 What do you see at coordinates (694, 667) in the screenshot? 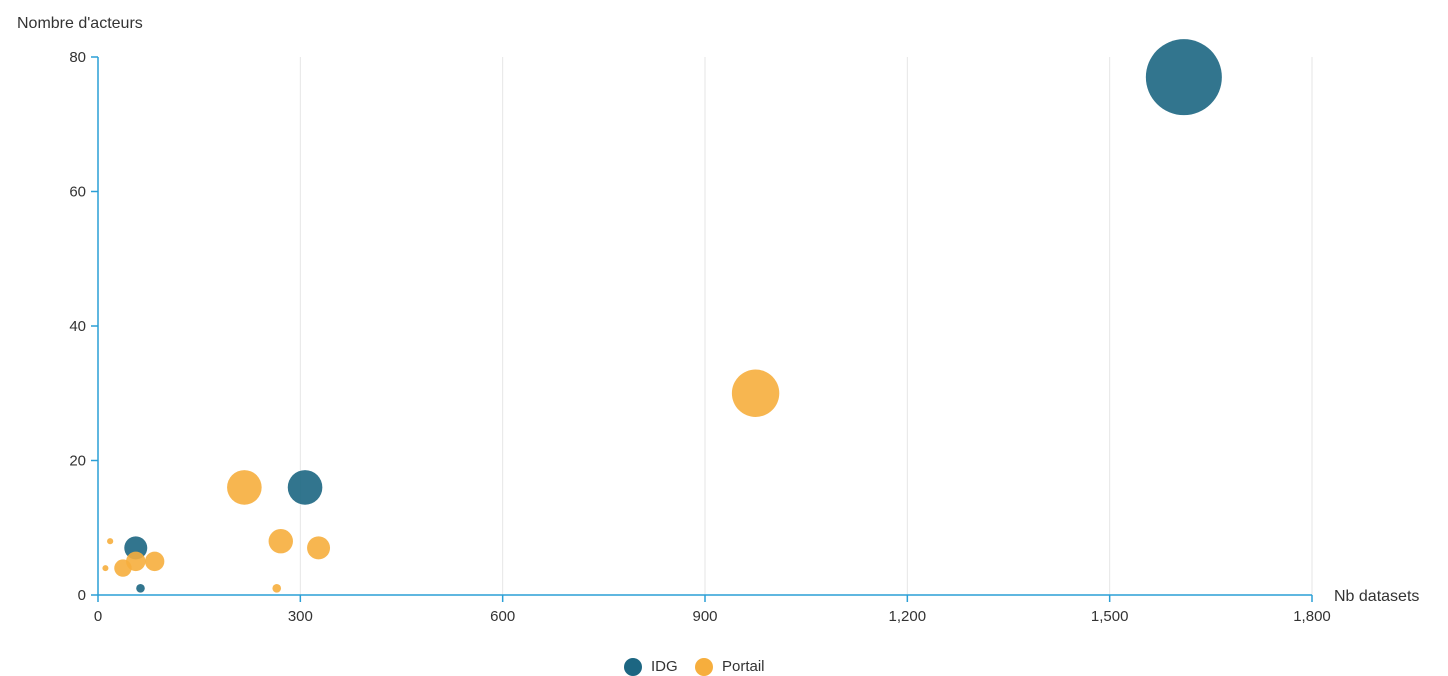
I see `legend: IDG Portail` at bounding box center [694, 667].